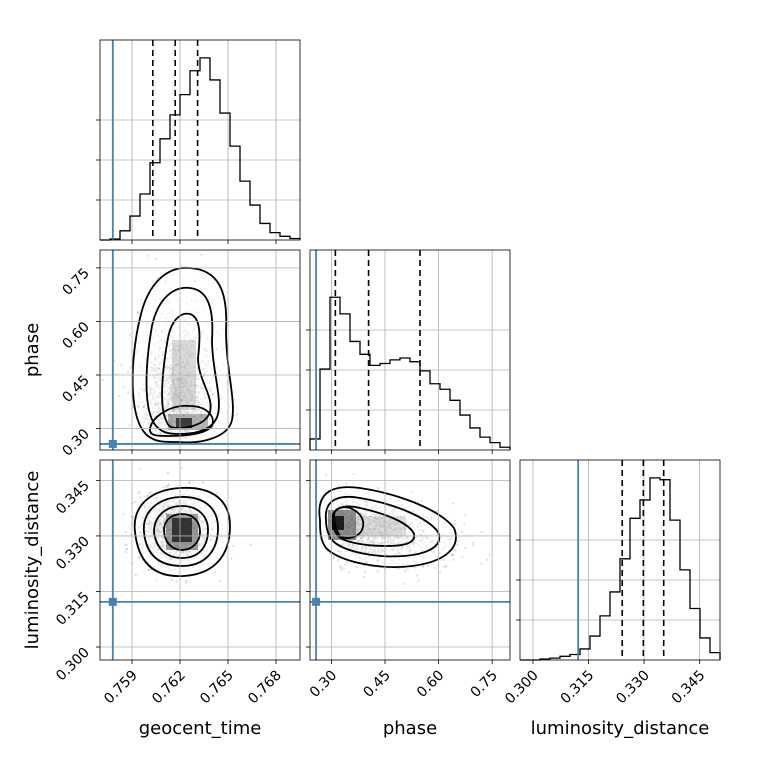 This screenshot has height=760, width=760. What do you see at coordinates (323, 684) in the screenshot?
I see `x-tick-label: 0.30` at bounding box center [323, 684].